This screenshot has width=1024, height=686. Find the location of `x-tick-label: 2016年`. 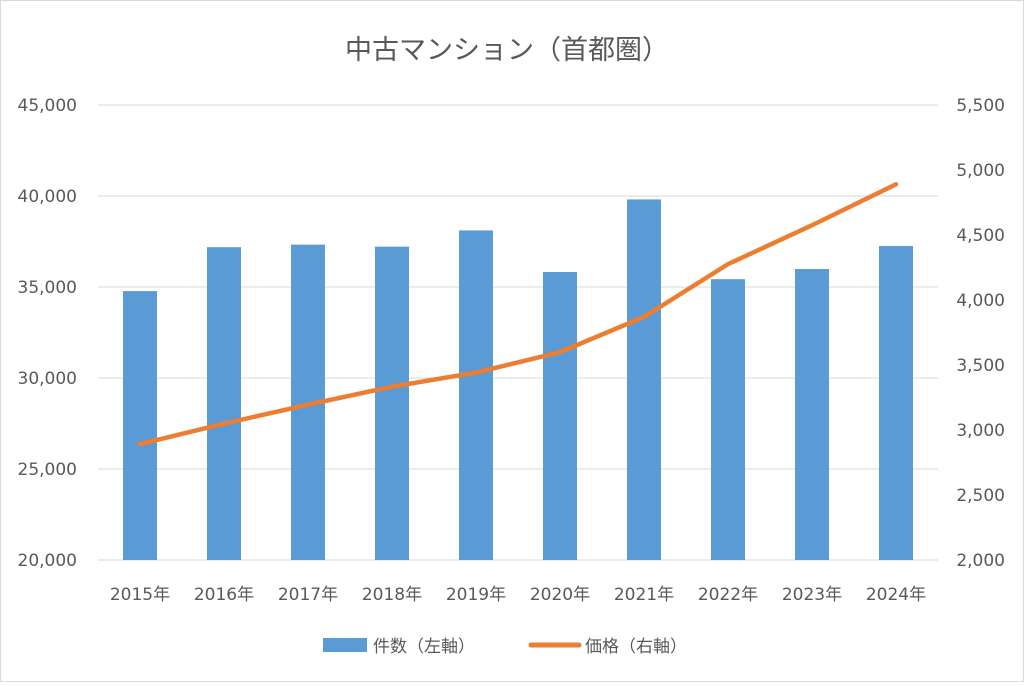

x-tick-label: 2016年 is located at coordinates (224, 595).